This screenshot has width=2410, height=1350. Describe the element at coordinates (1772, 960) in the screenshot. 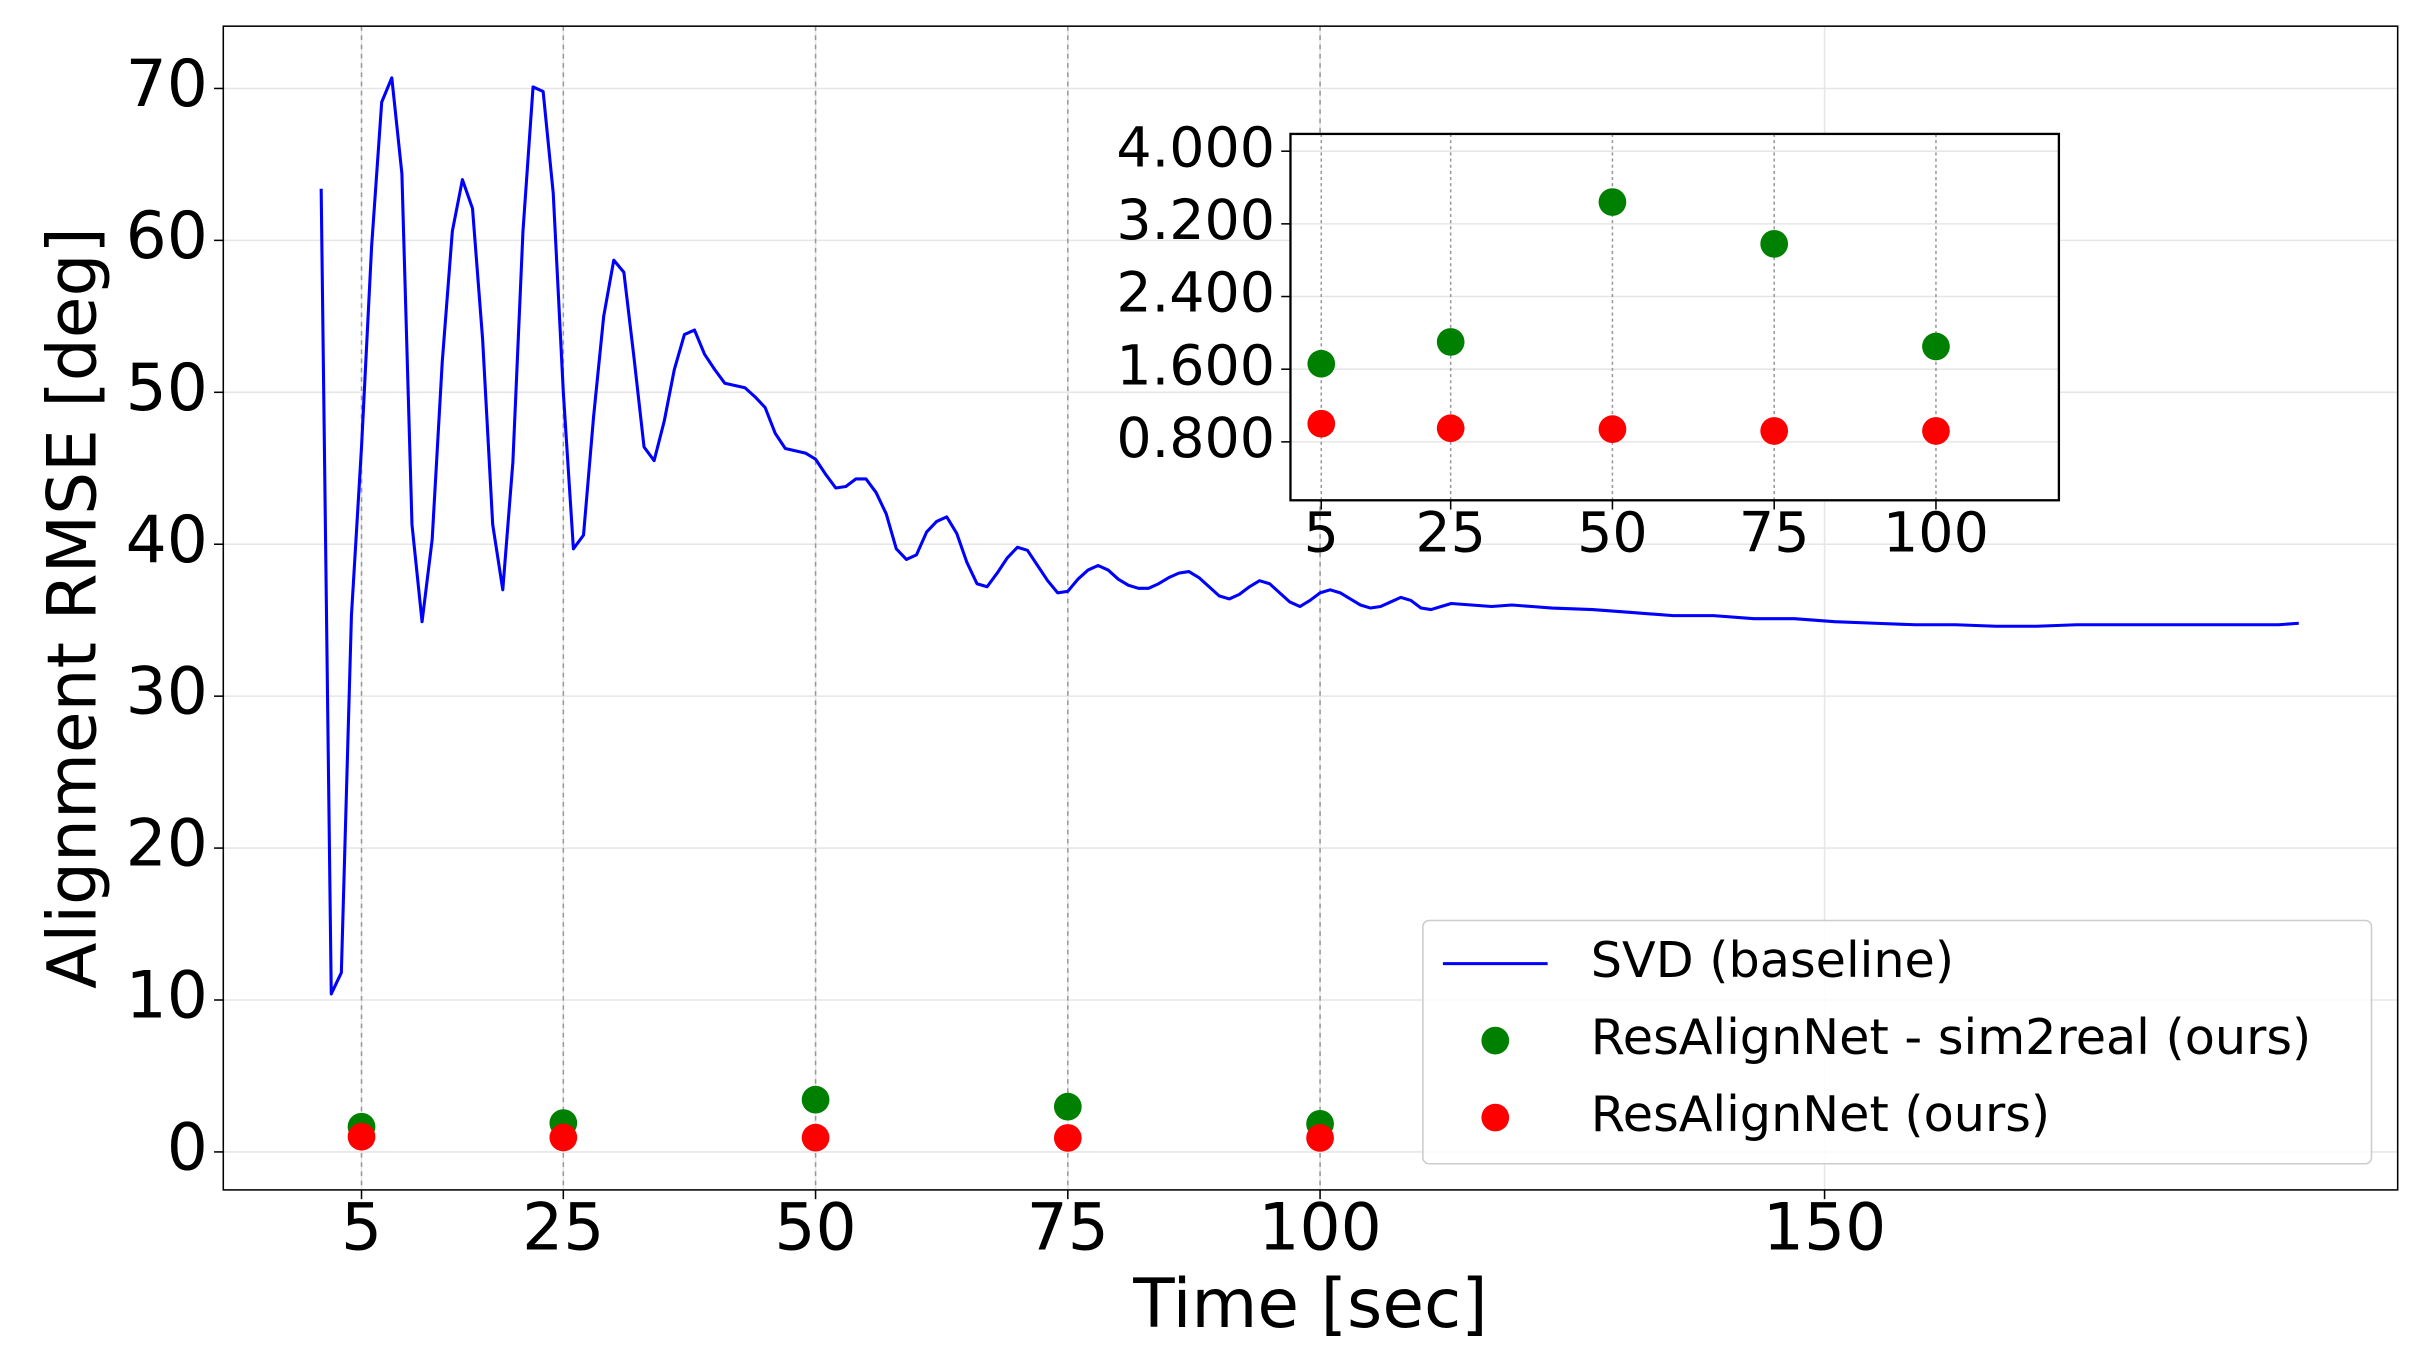

I see `legend-label: SVD (baseline)` at that location.